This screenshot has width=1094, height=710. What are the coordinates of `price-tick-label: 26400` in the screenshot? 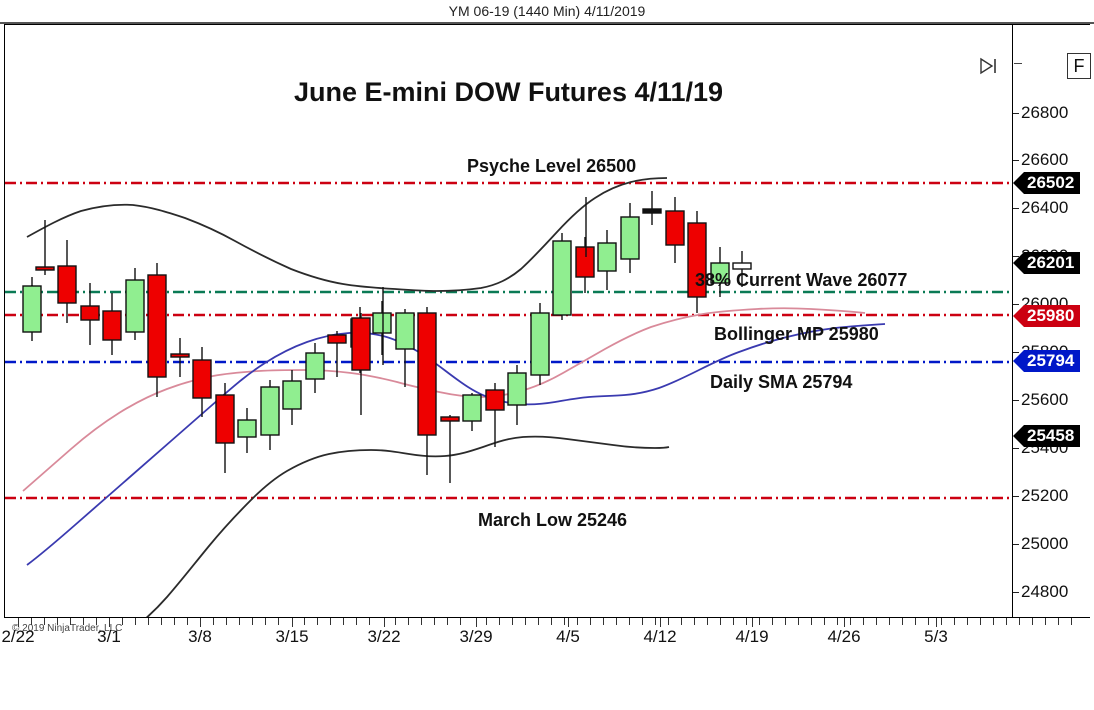 It's located at (1045, 207).